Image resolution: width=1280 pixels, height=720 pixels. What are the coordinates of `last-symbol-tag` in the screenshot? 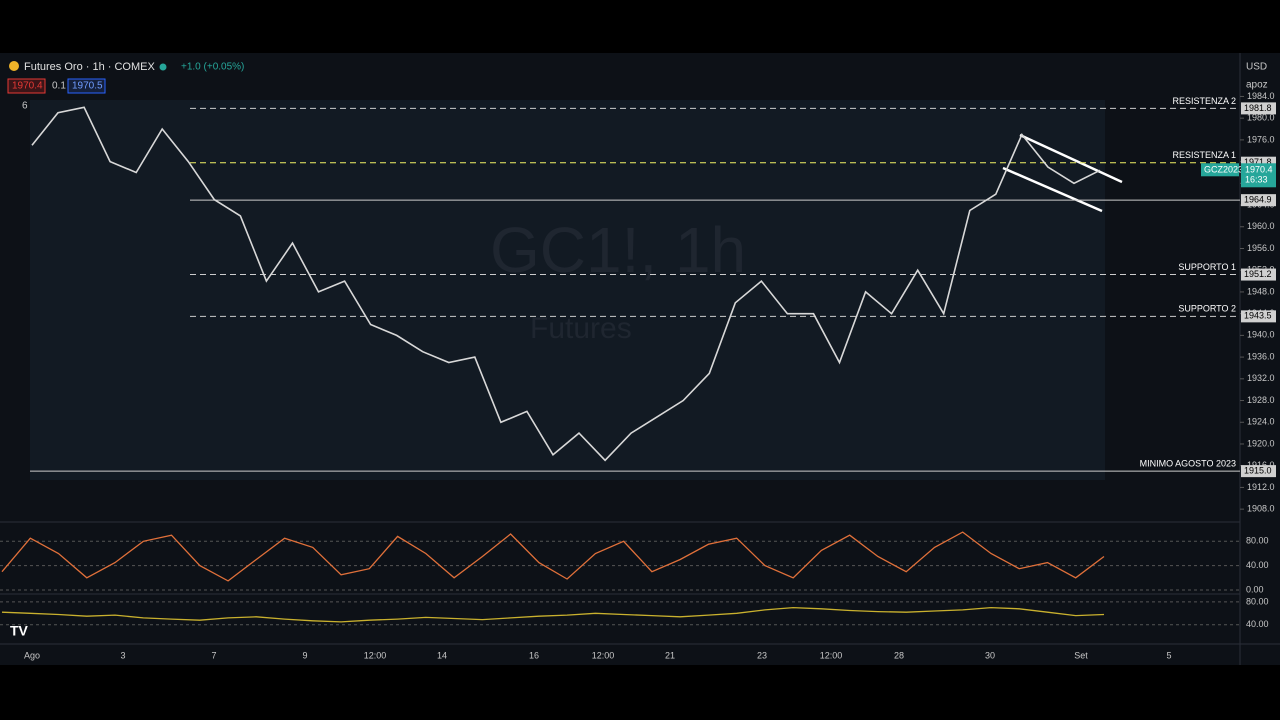 It's located at (1220, 170).